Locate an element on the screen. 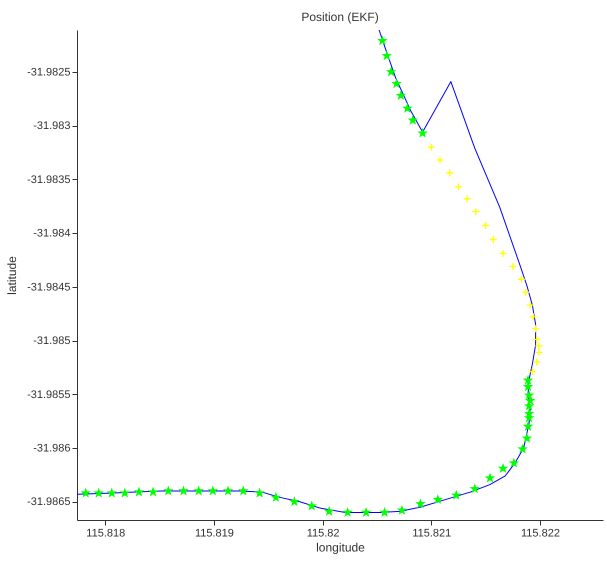 This screenshot has height=562, width=607. y-tick-label: -31.9855 is located at coordinates (48, 394).